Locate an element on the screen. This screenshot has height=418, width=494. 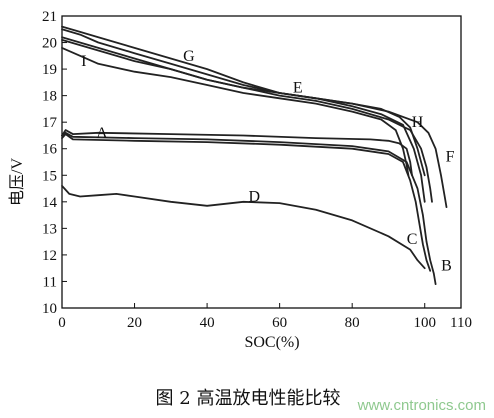
series-line-a is located at coordinates (237, 153).